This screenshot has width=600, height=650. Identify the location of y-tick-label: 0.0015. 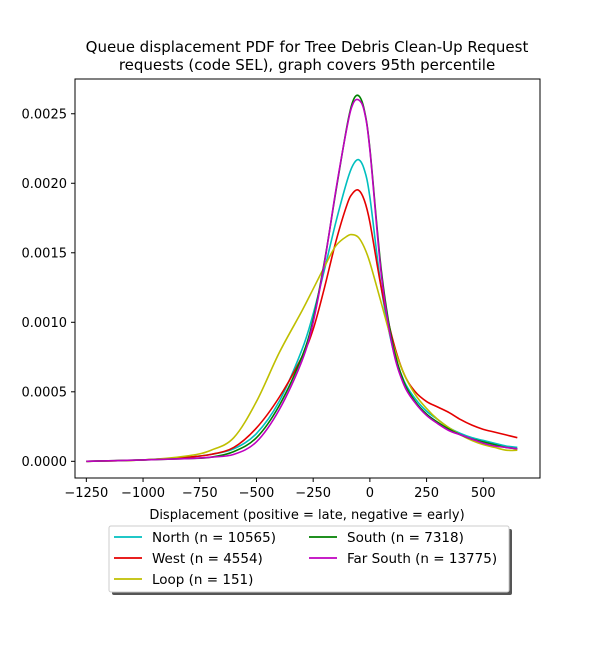
(45, 253).